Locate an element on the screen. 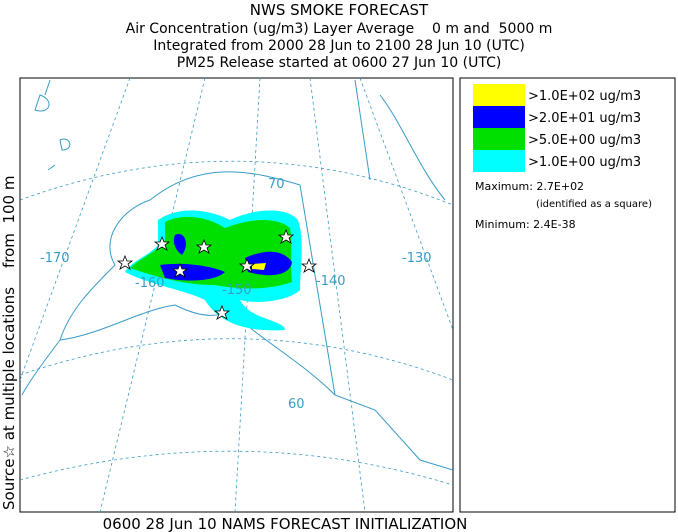  legend-label: >1.0E+00 ug/m3 is located at coordinates (584, 162).